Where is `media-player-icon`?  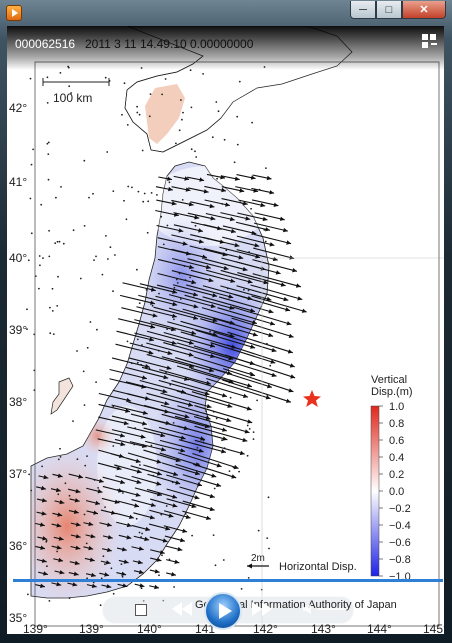
media-player-icon is located at coordinates (14, 13).